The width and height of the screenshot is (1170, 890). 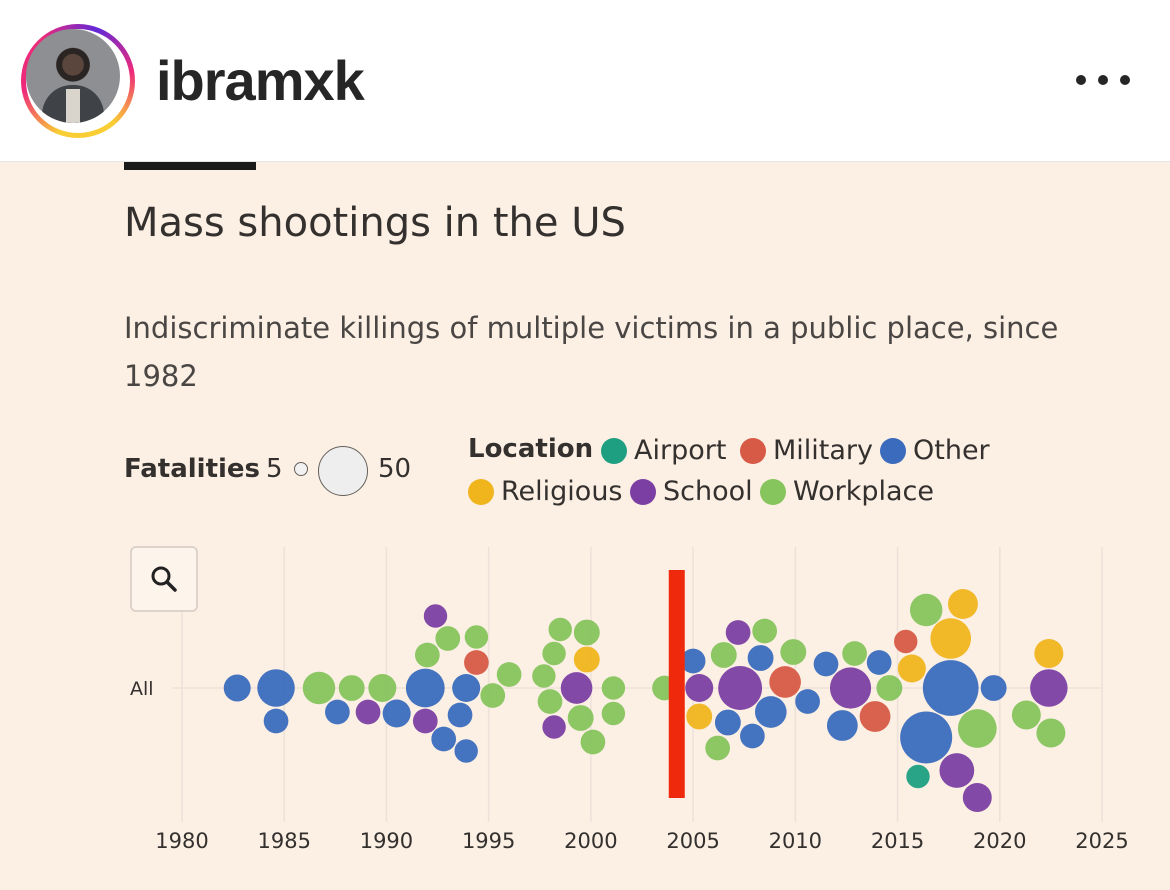 I want to click on highlight-marker, so click(x=676, y=684).